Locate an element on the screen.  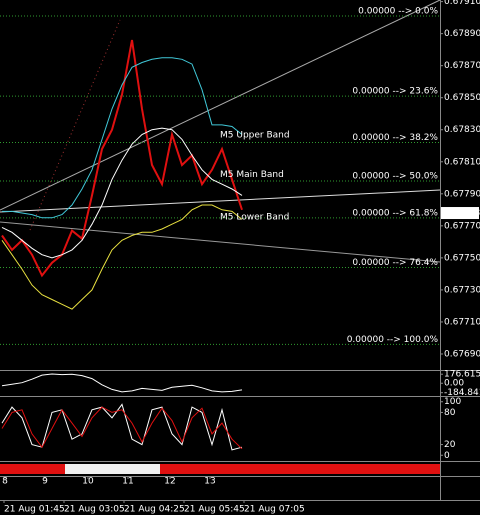
y-tick-label: 0.67710 is located at coordinates (462, 322).